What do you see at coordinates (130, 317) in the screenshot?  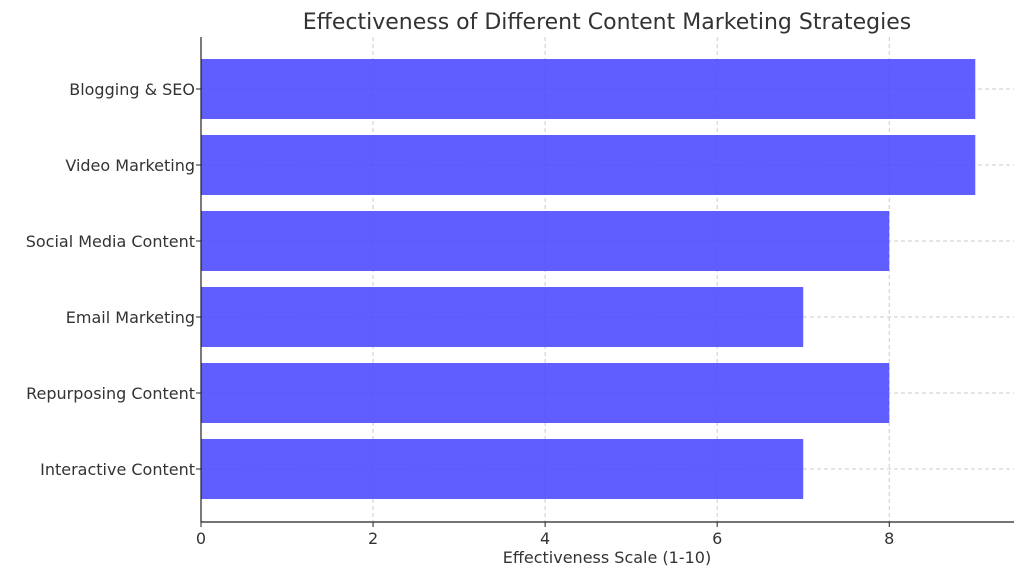 I see `y-tick-label: Email Marketing` at bounding box center [130, 317].